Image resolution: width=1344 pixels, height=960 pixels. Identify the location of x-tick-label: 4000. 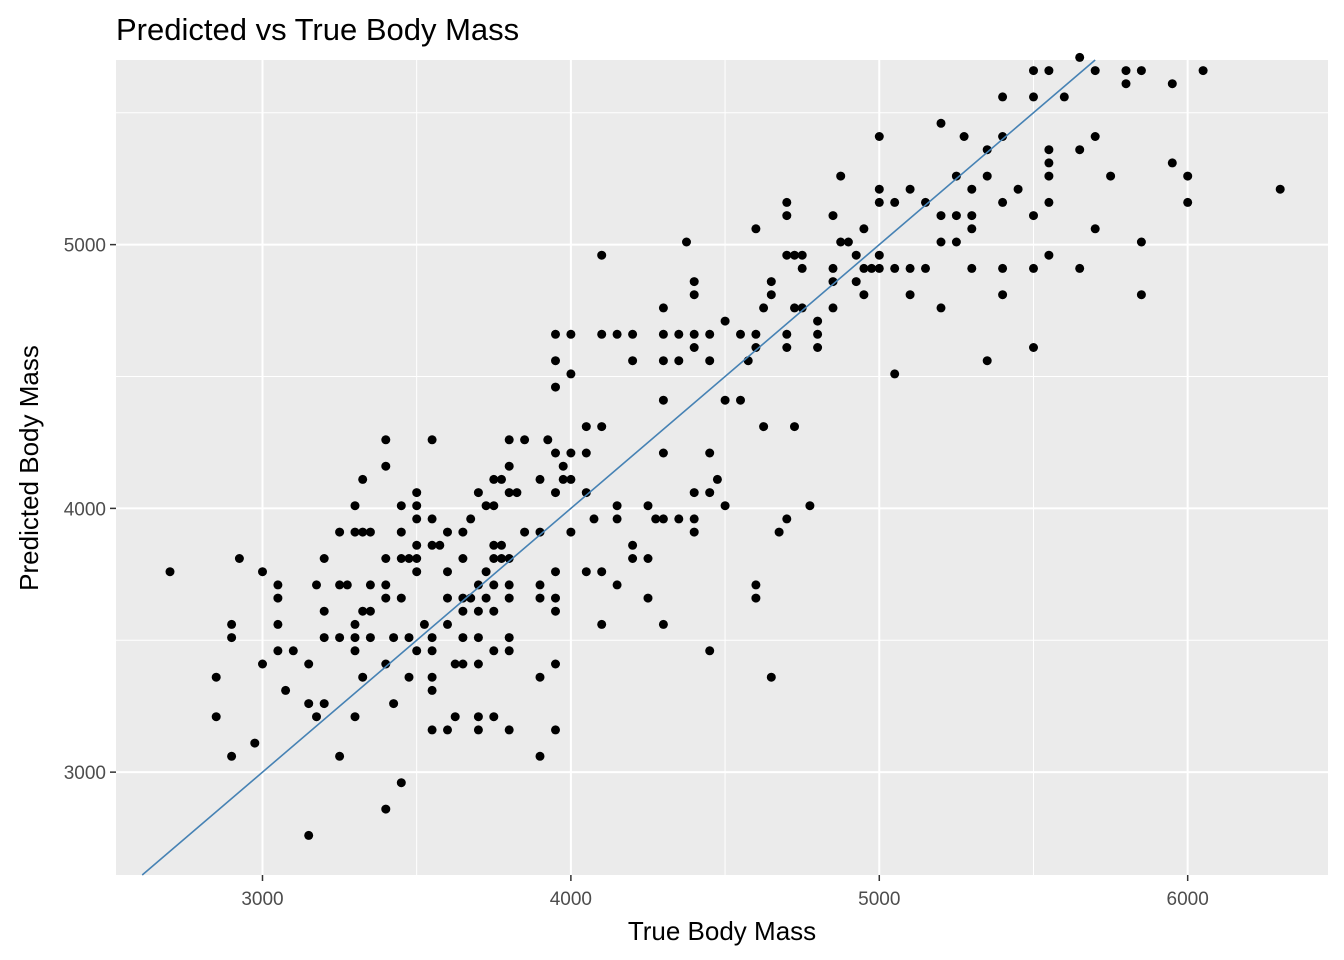
(571, 899).